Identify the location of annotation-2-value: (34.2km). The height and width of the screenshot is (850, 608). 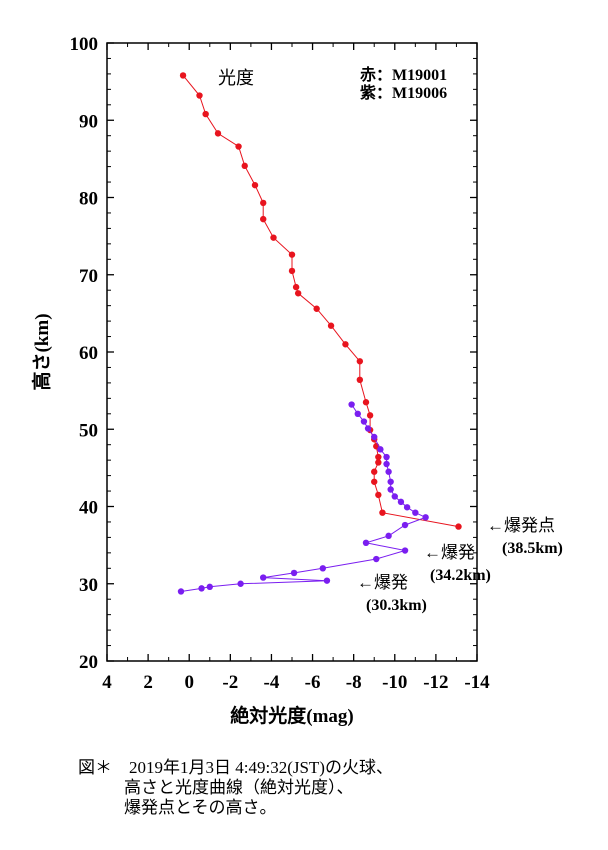
(460, 575).